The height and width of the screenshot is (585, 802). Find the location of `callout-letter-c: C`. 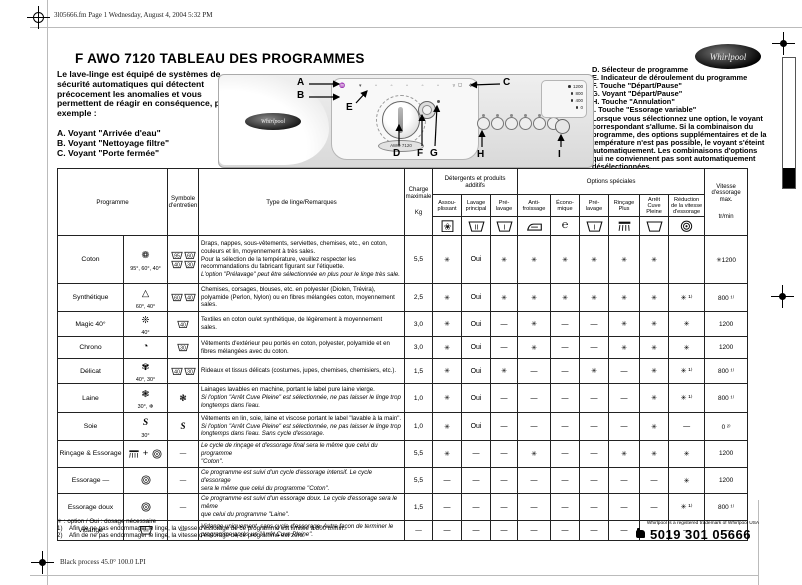

callout-letter-c: C is located at coordinates (507, 82).